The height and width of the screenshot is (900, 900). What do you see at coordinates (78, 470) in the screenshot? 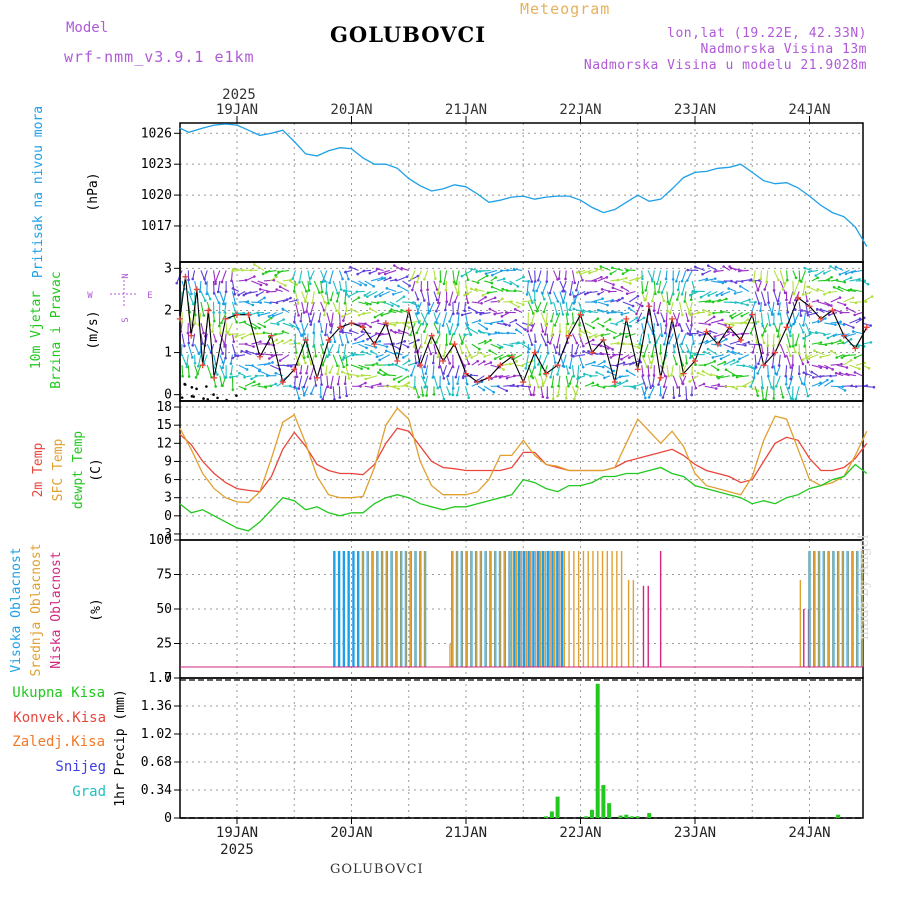
I see `temp-ylabel-2: dewpt Temp` at bounding box center [78, 470].